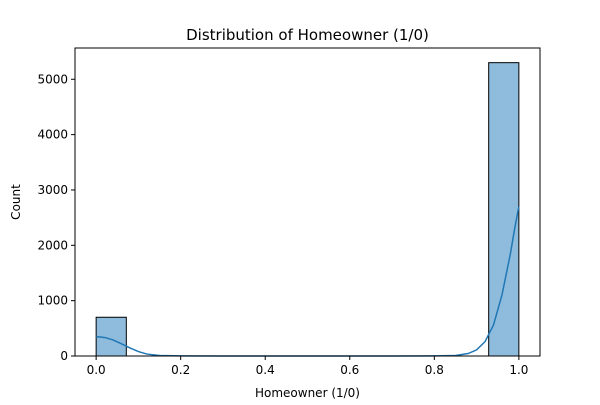 The height and width of the screenshot is (405, 600). What do you see at coordinates (52, 79) in the screenshot?
I see `y-tick-label: 5000` at bounding box center [52, 79].